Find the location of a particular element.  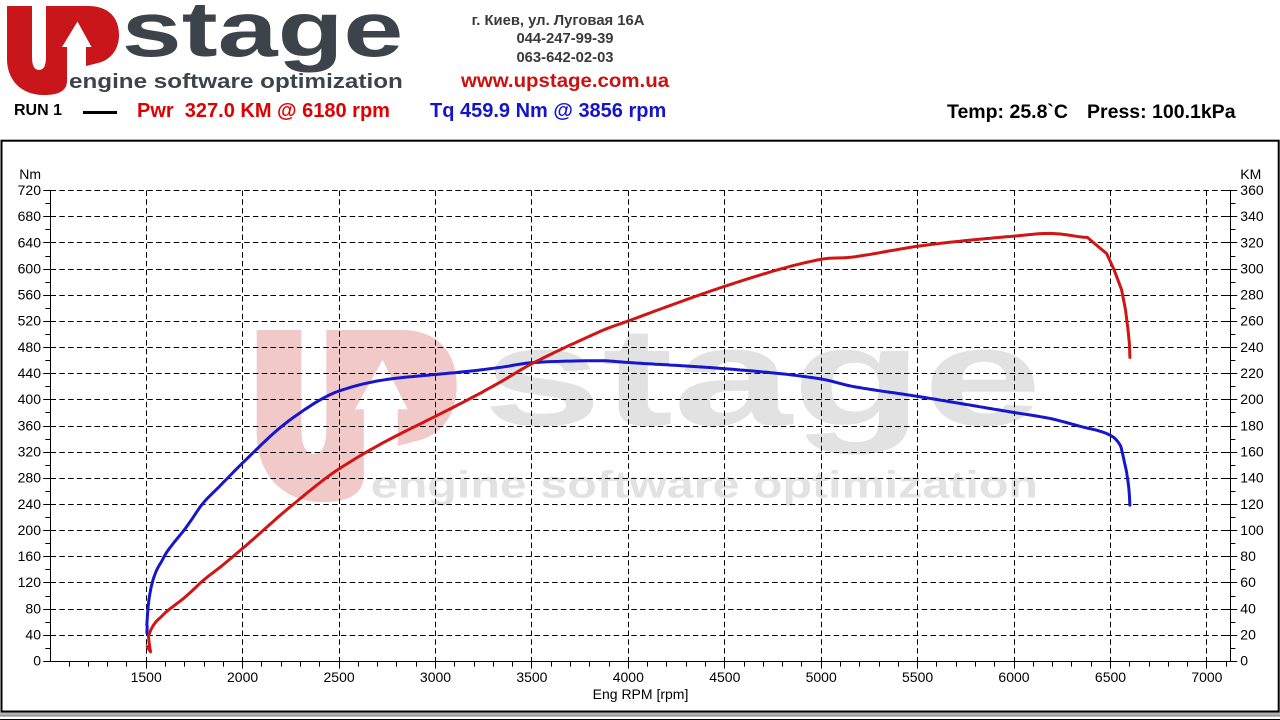

svg-text: 2000 is located at coordinates (242, 677).